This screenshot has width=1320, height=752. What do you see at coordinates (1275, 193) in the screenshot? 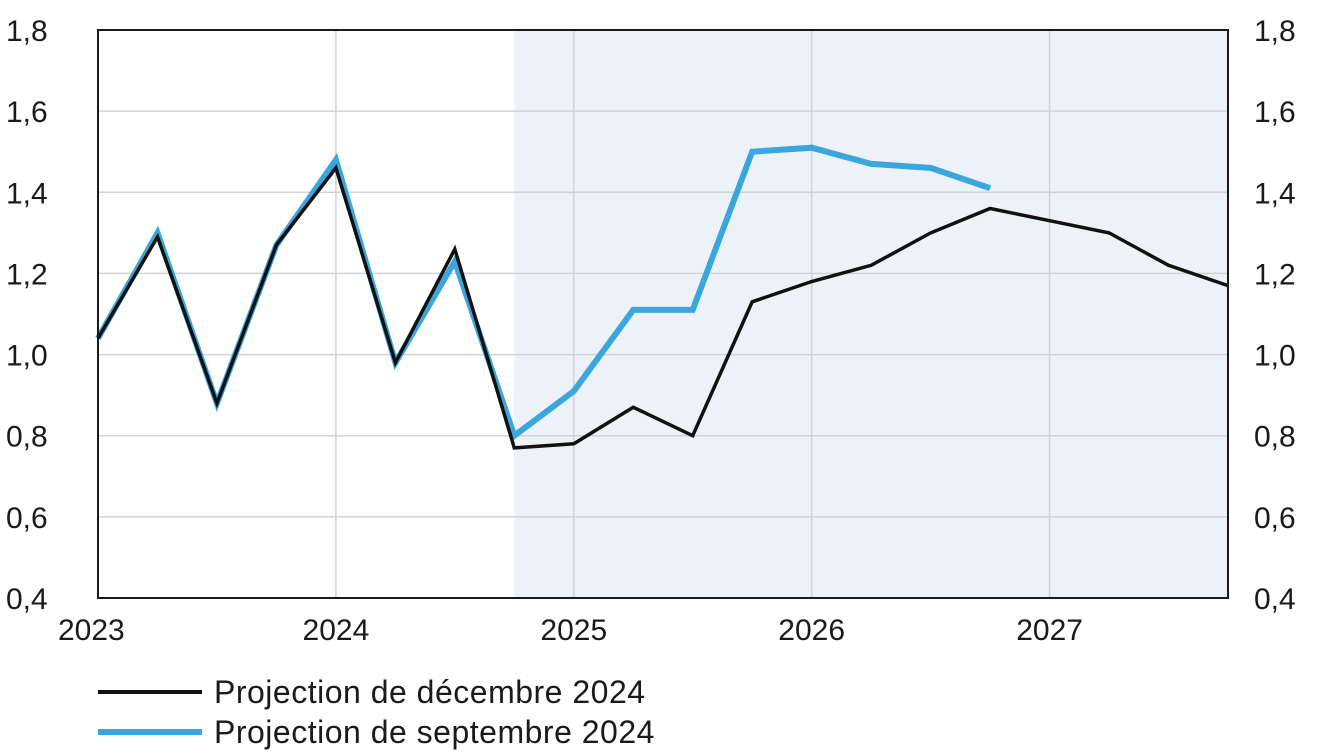
I see `y-tick-label-right: 1,4` at bounding box center [1275, 193].